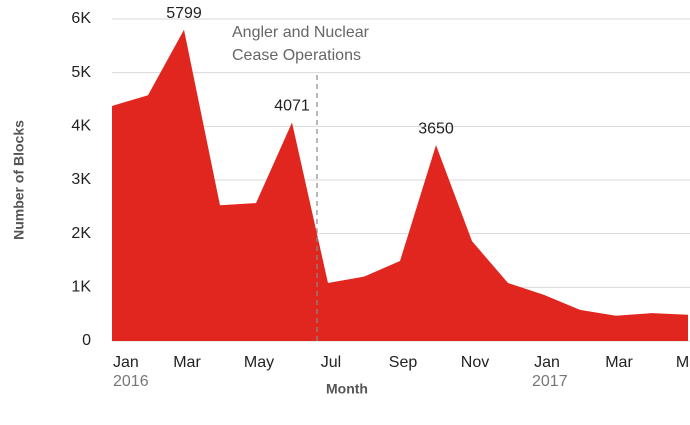 This screenshot has width=690, height=425. Describe the element at coordinates (81, 126) in the screenshot. I see `y-tick-label: 4K` at that location.